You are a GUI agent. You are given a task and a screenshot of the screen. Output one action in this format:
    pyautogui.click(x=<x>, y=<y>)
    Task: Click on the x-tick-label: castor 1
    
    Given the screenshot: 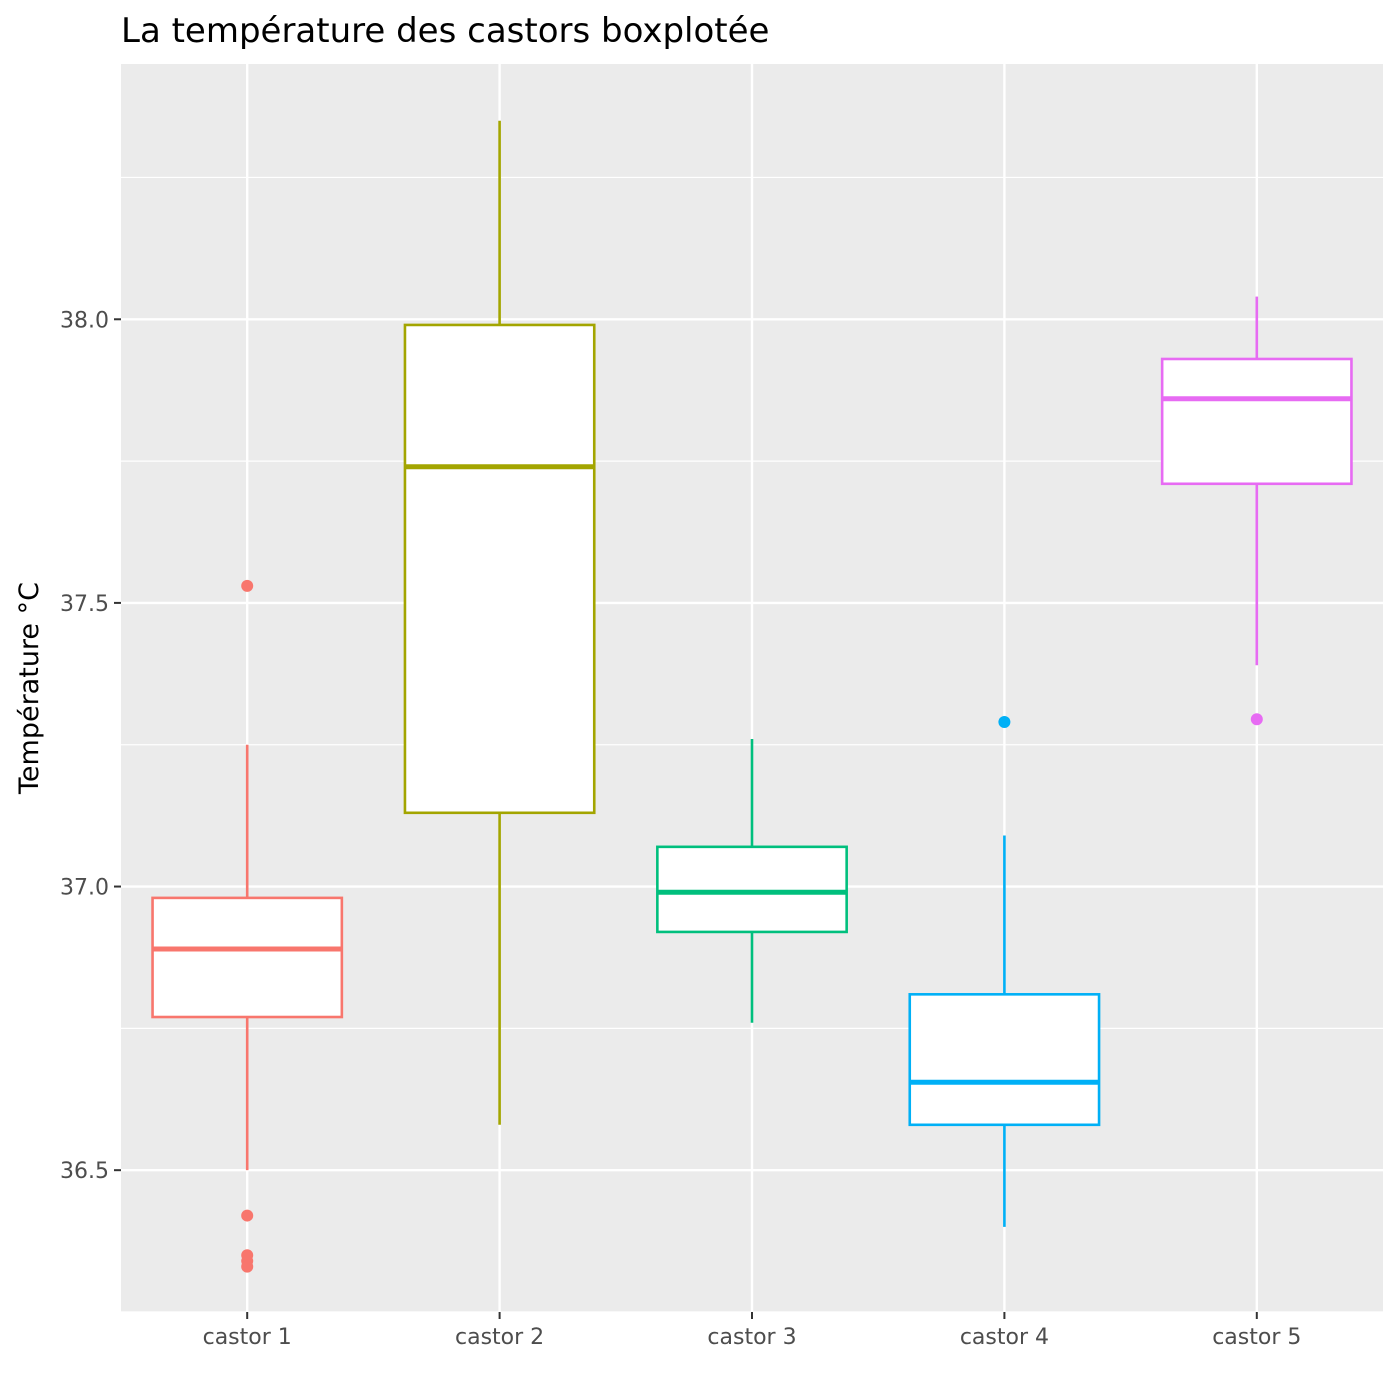 What is the action you would take?
    pyautogui.click(x=247, y=1337)
    